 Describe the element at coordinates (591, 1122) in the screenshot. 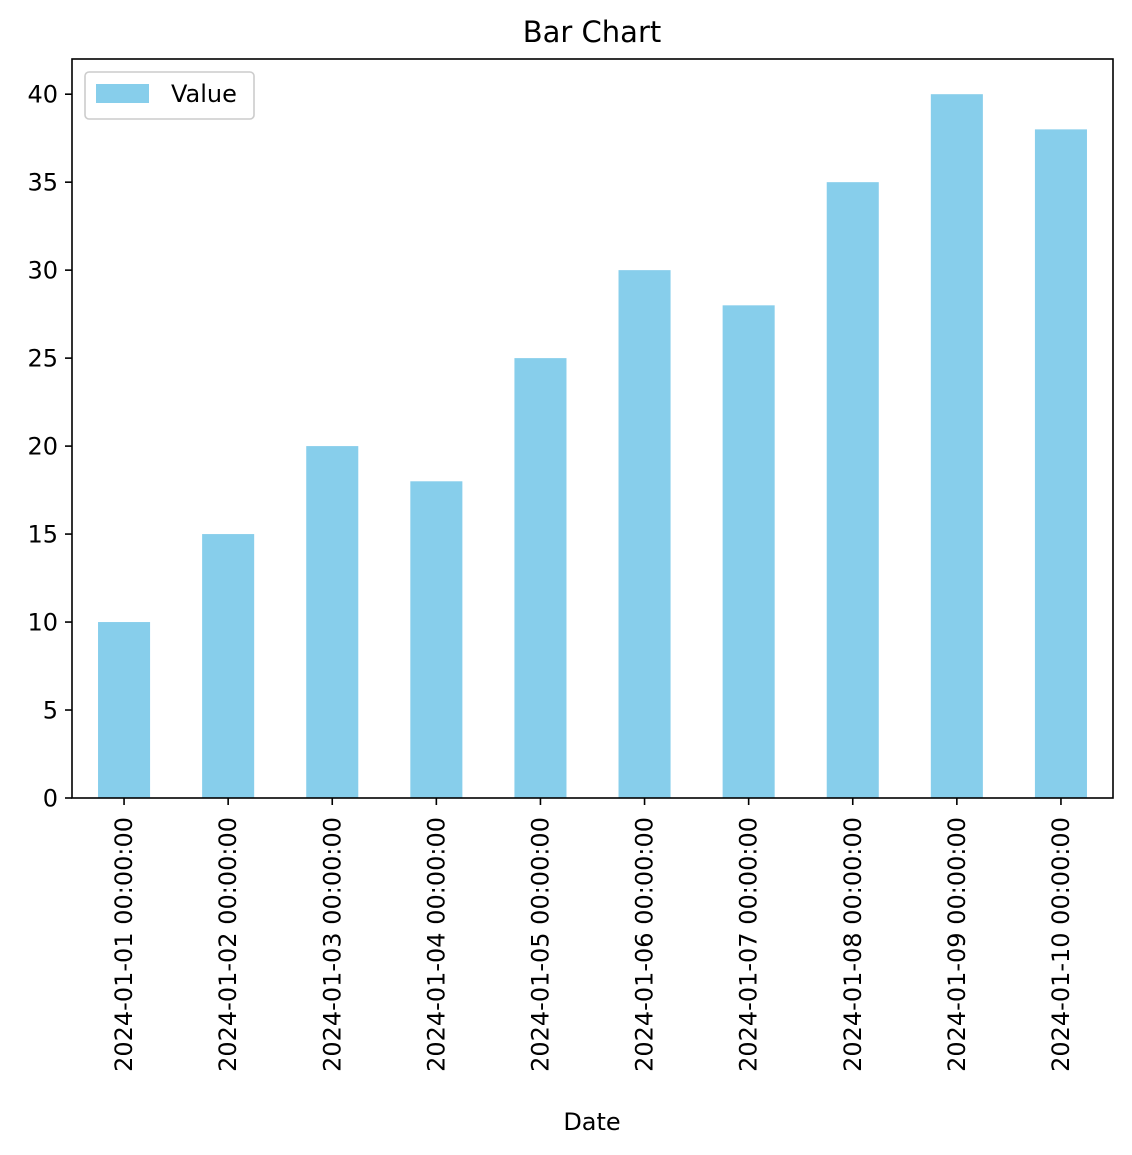

I see `x-axis-label: Date` at that location.